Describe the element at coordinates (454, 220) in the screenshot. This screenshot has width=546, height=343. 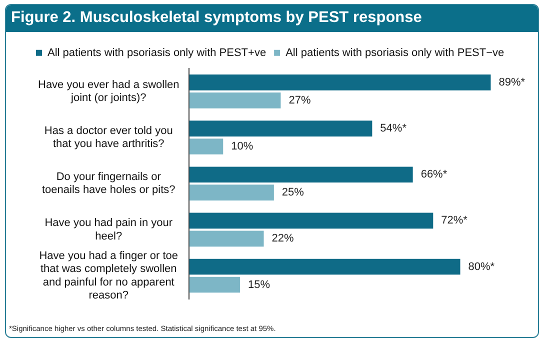
I see `data-label: 72%*` at that location.